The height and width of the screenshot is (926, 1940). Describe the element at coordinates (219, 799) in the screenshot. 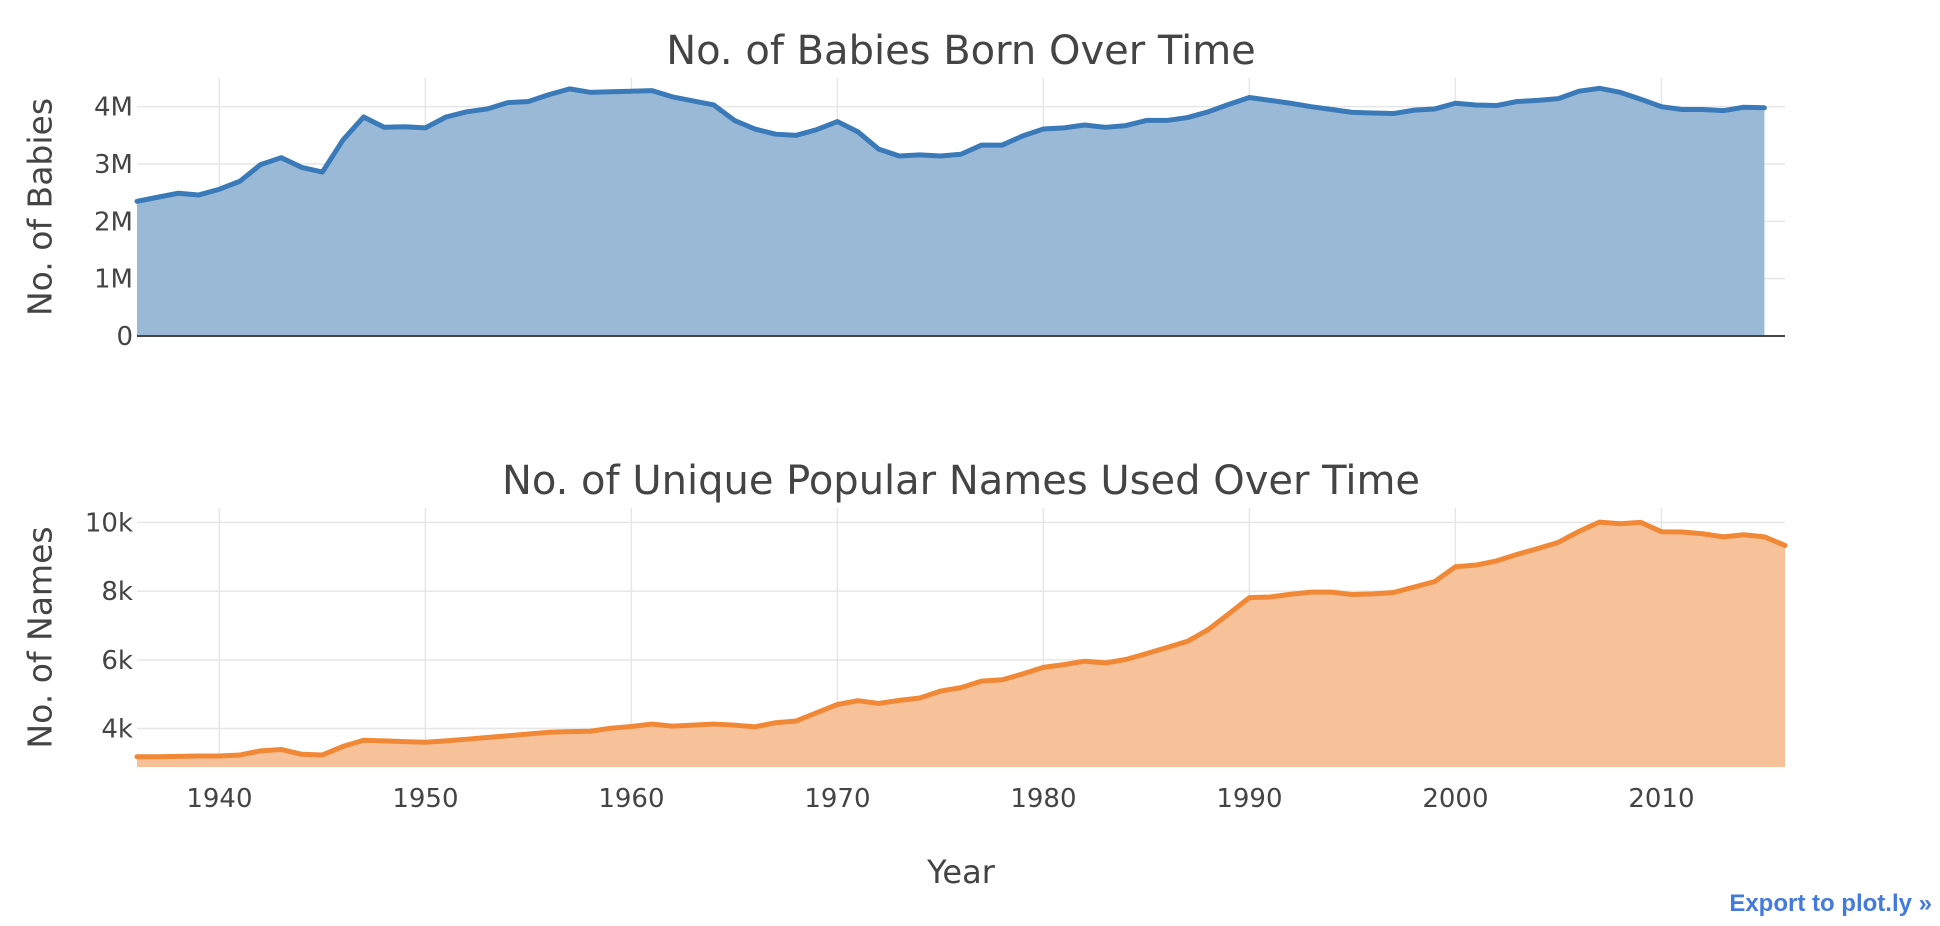

I see `x-tick-label: 1940` at that location.